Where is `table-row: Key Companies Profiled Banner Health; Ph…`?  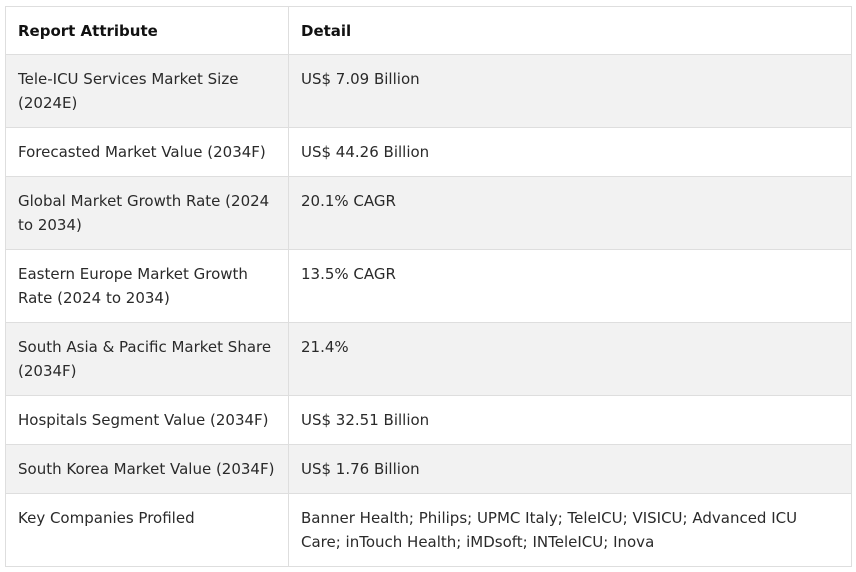
table-row: Key Companies Profiled Banner Health; Ph… is located at coordinates (428, 530).